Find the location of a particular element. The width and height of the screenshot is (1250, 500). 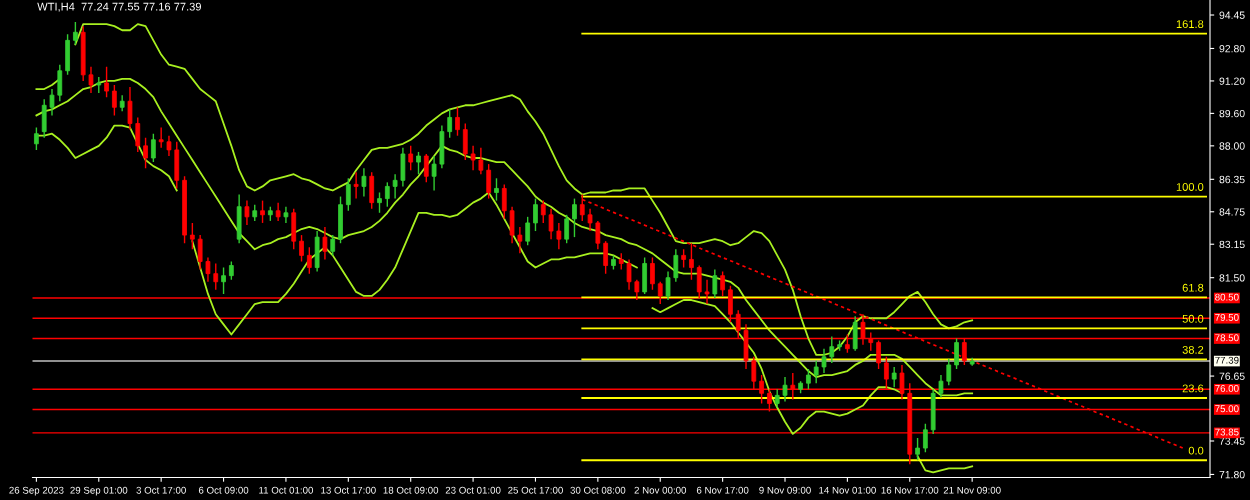

x-tick-label: 18 Oct 09:00 is located at coordinates (411, 490).